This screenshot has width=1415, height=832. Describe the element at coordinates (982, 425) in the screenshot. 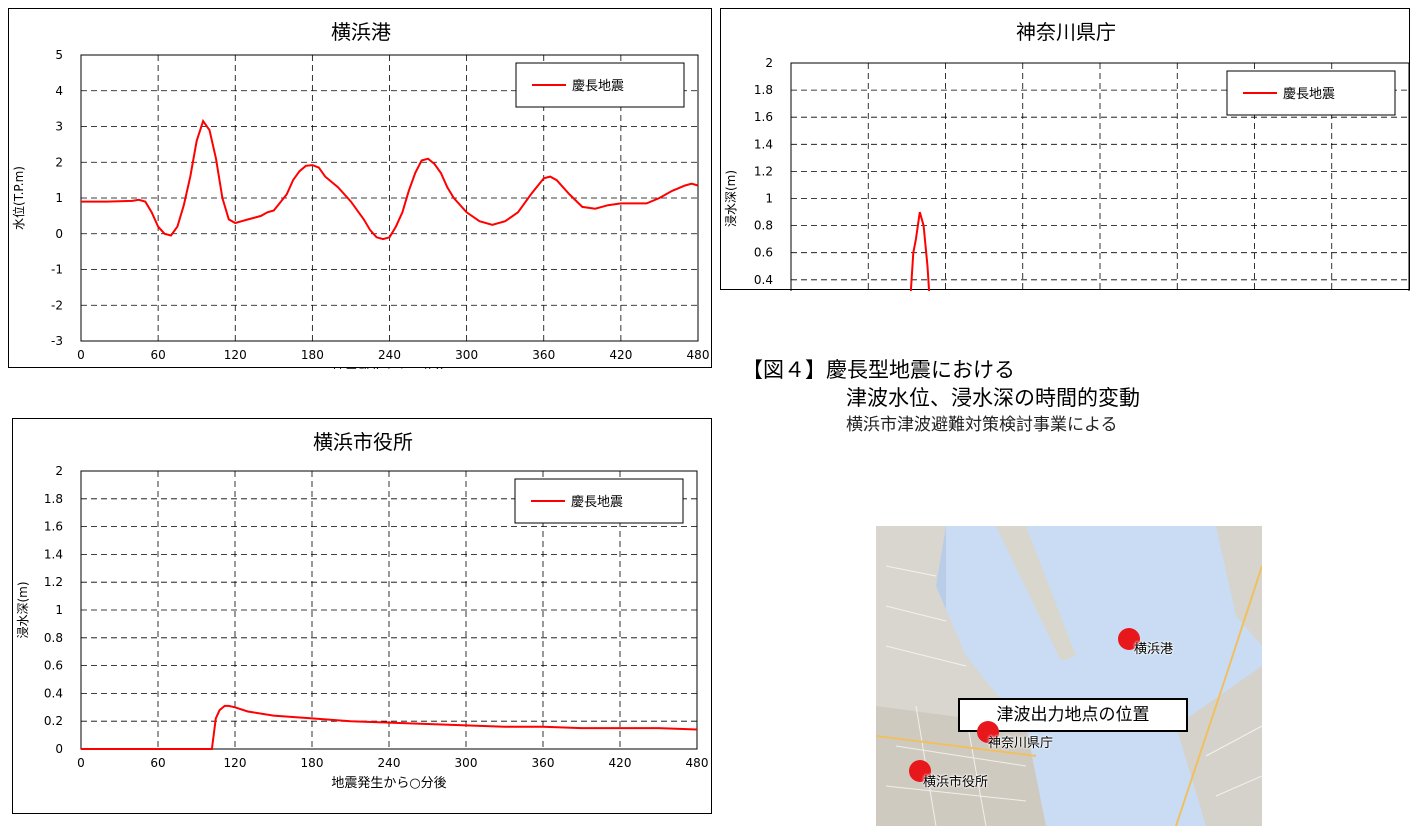

I see `caption-source: 横浜市津波避難対策検討事業による` at that location.